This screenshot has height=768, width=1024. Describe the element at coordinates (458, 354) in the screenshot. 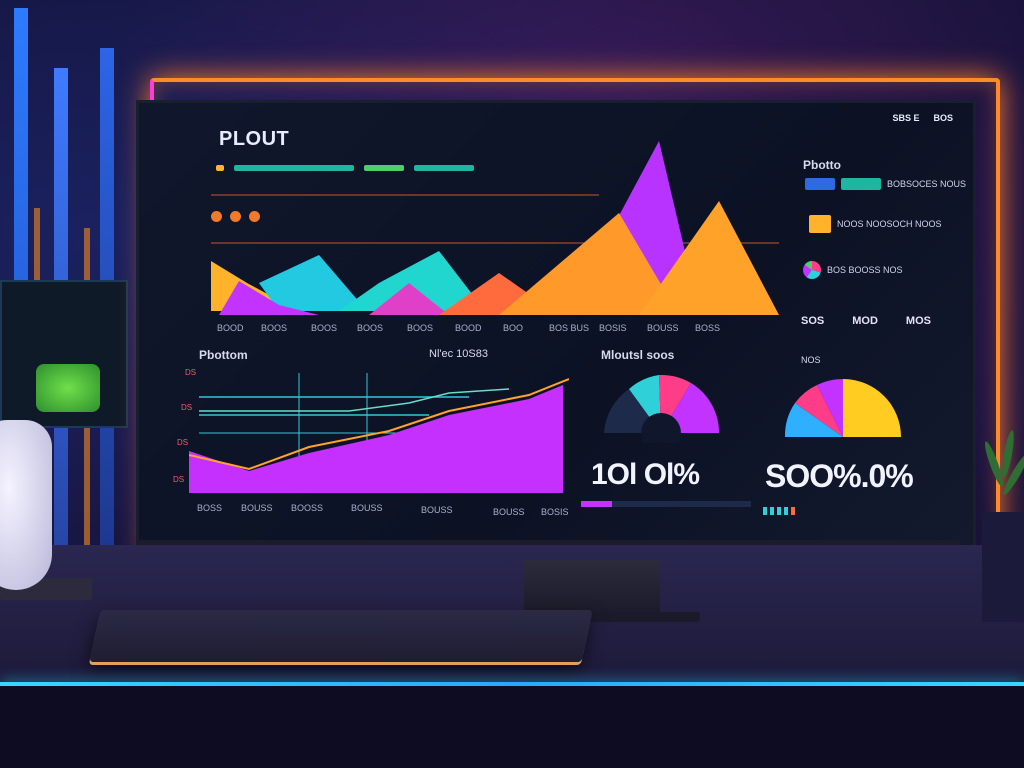

I see `line-panel-subtitle: Nl'ec 10S83` at that location.